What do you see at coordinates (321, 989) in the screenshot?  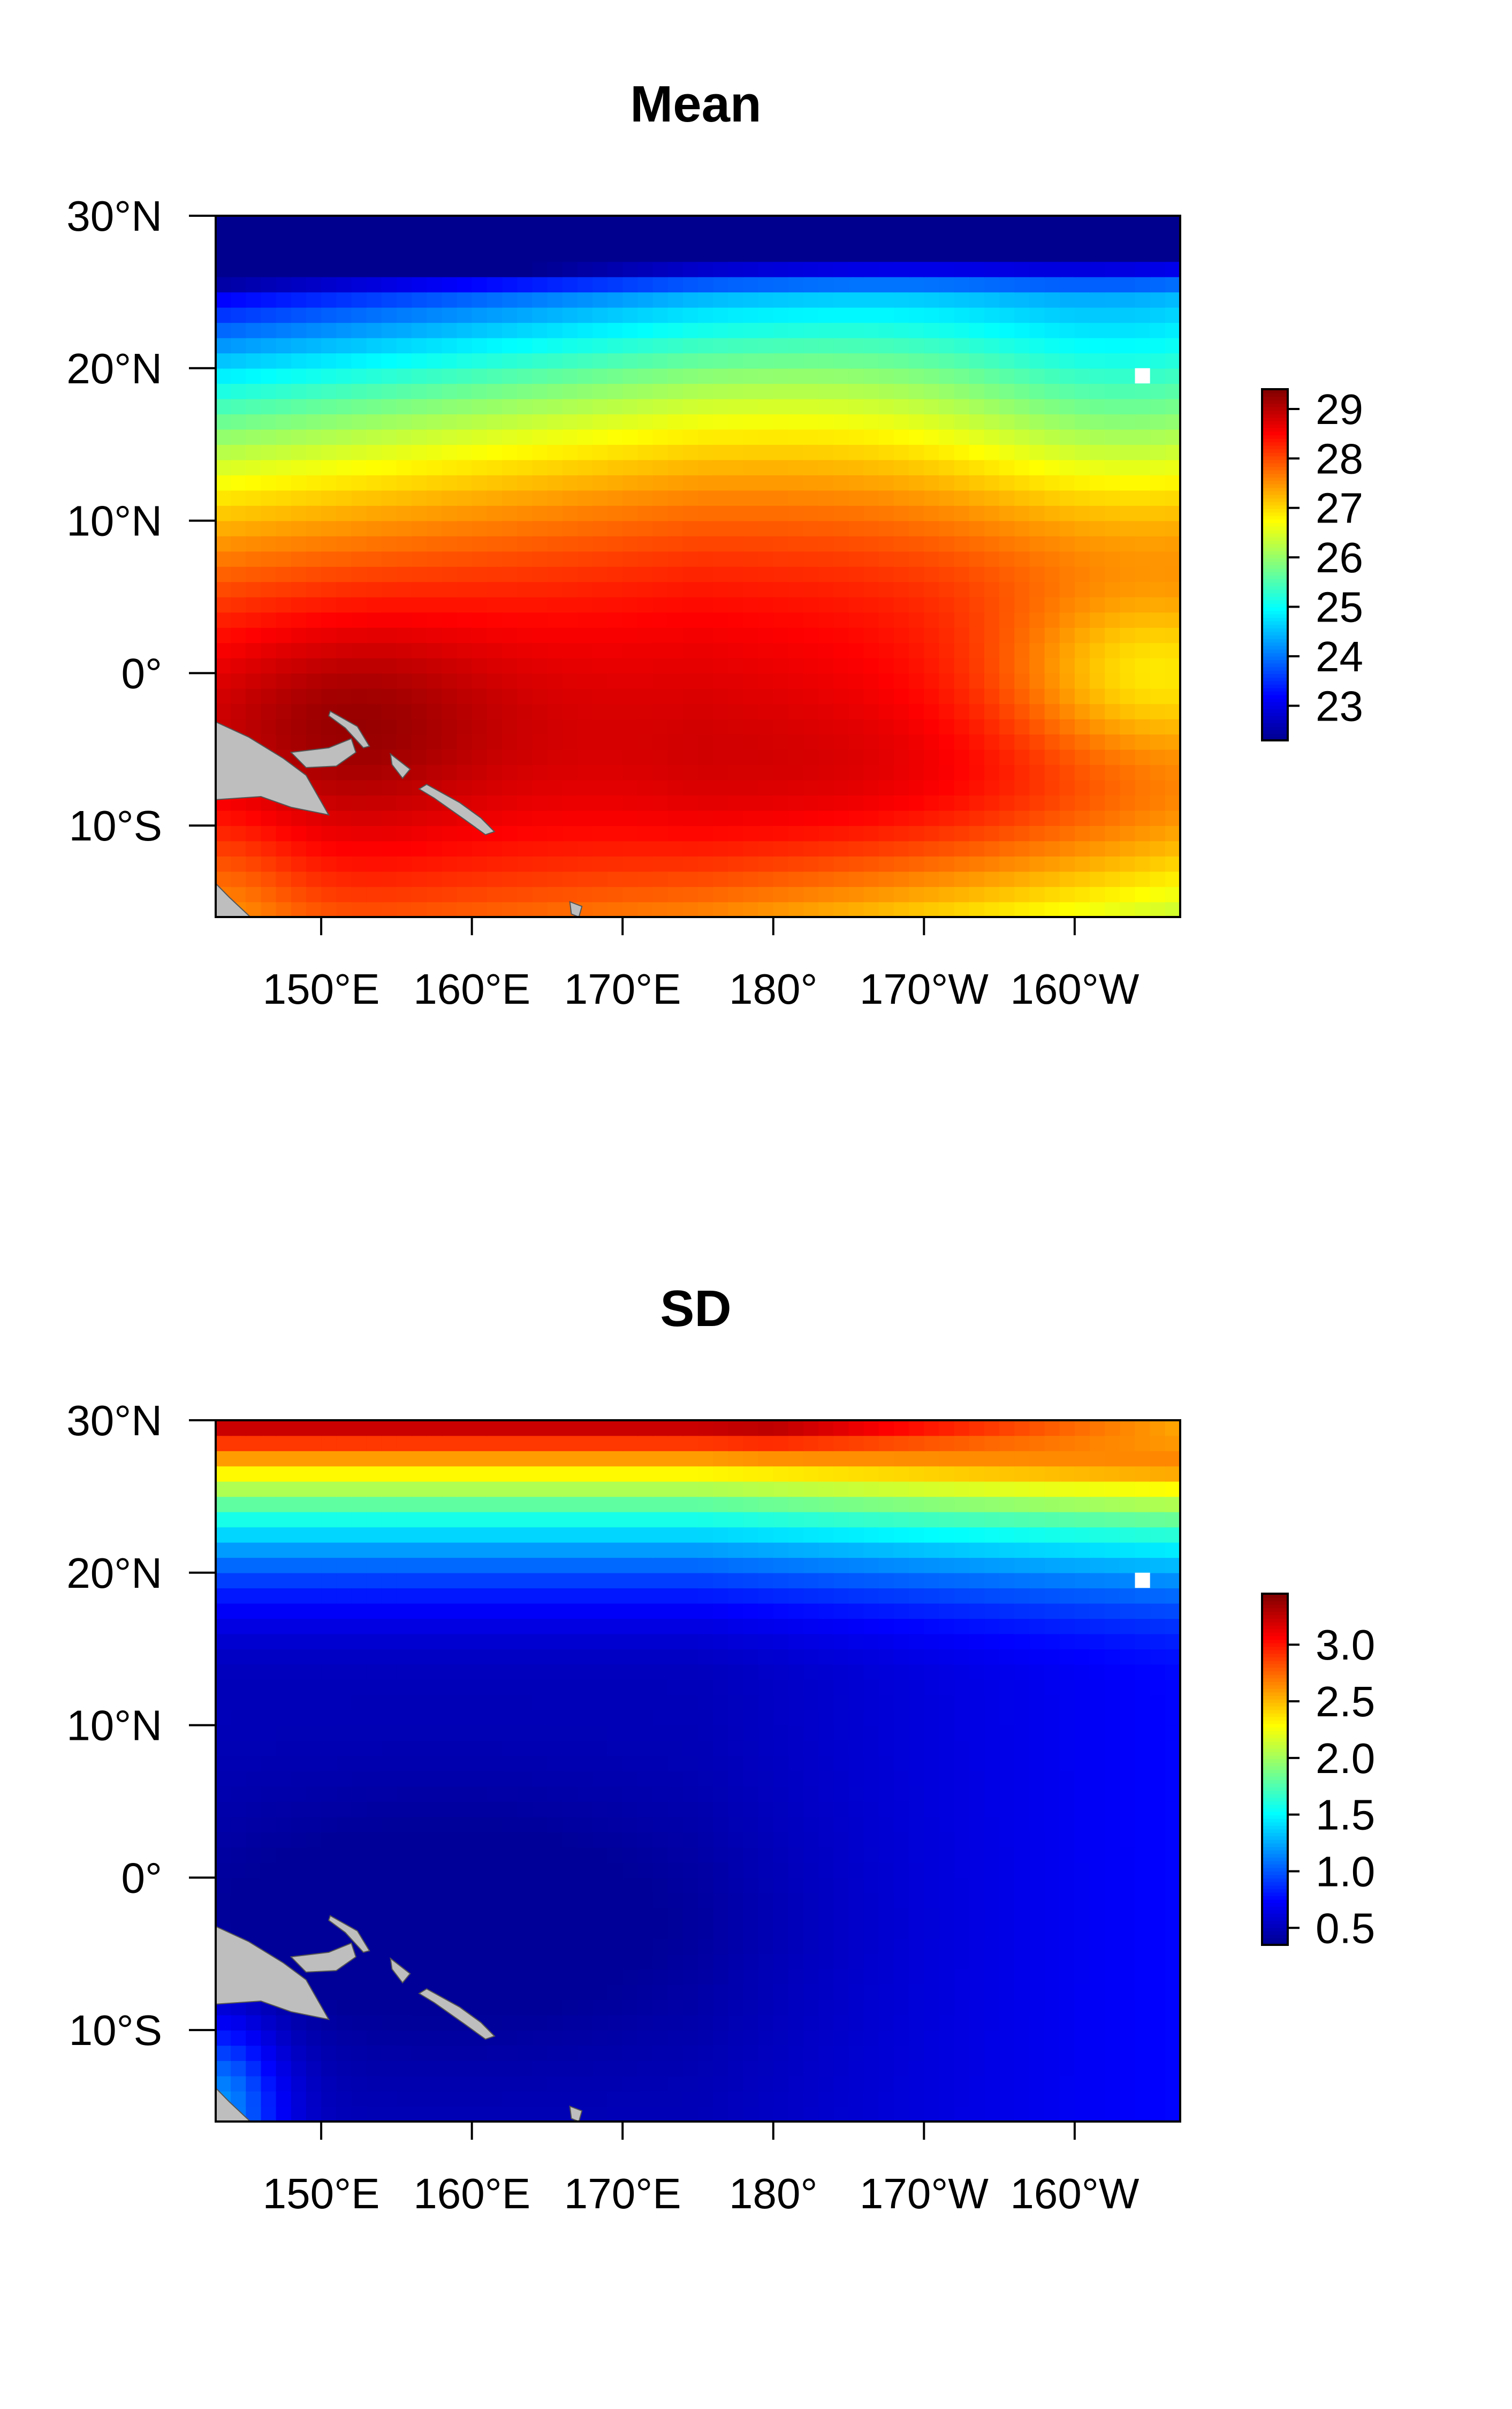 I see `x-tick-label: 150°E` at bounding box center [321, 989].